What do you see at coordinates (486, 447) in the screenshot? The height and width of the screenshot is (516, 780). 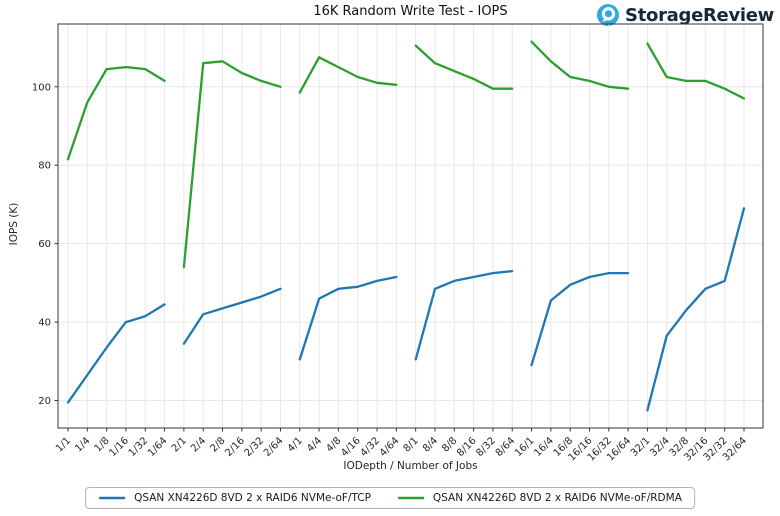 I see `svg-text: 8/32` at bounding box center [486, 447].